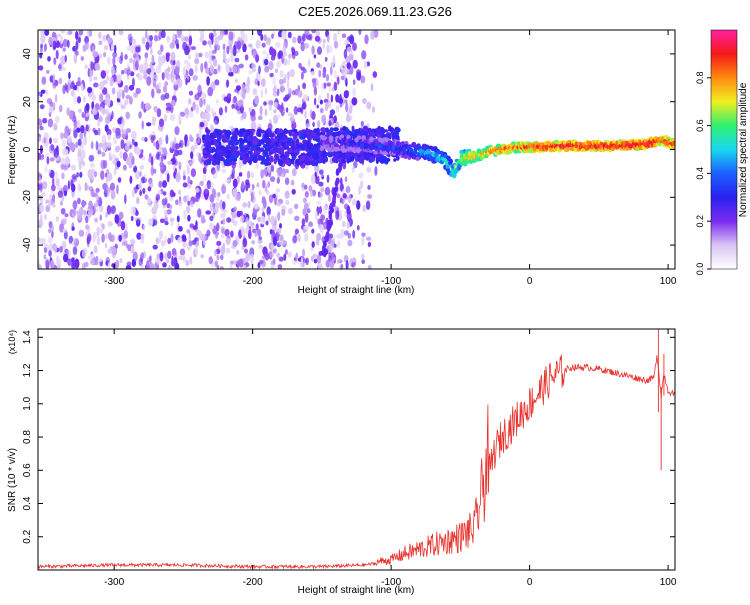 This screenshot has height=605, width=750. What do you see at coordinates (700, 125) in the screenshot?
I see `colorbar-tick-label: 0.6` at bounding box center [700, 125].